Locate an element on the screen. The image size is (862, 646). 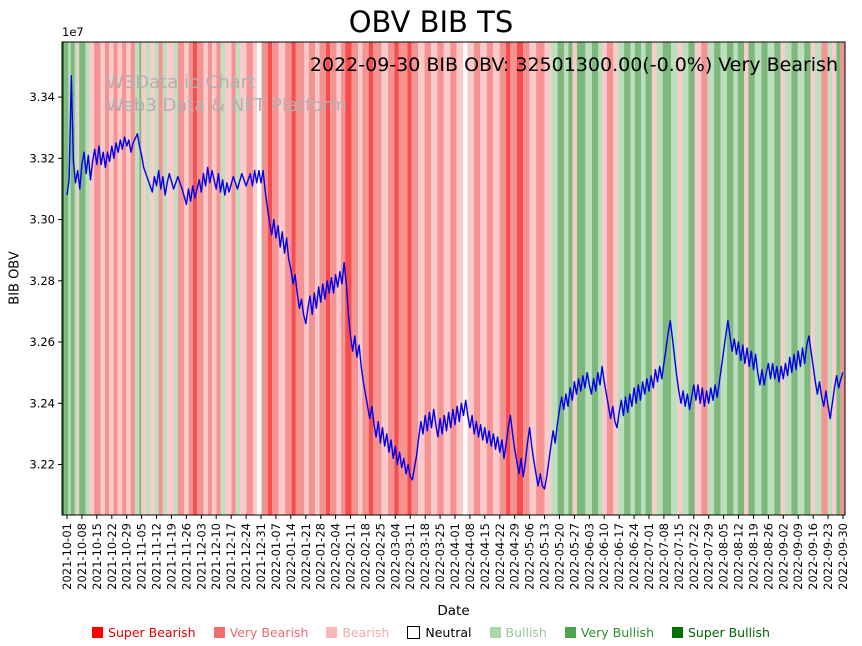
y-axis-offset: 1e7 is located at coordinates (73, 32).